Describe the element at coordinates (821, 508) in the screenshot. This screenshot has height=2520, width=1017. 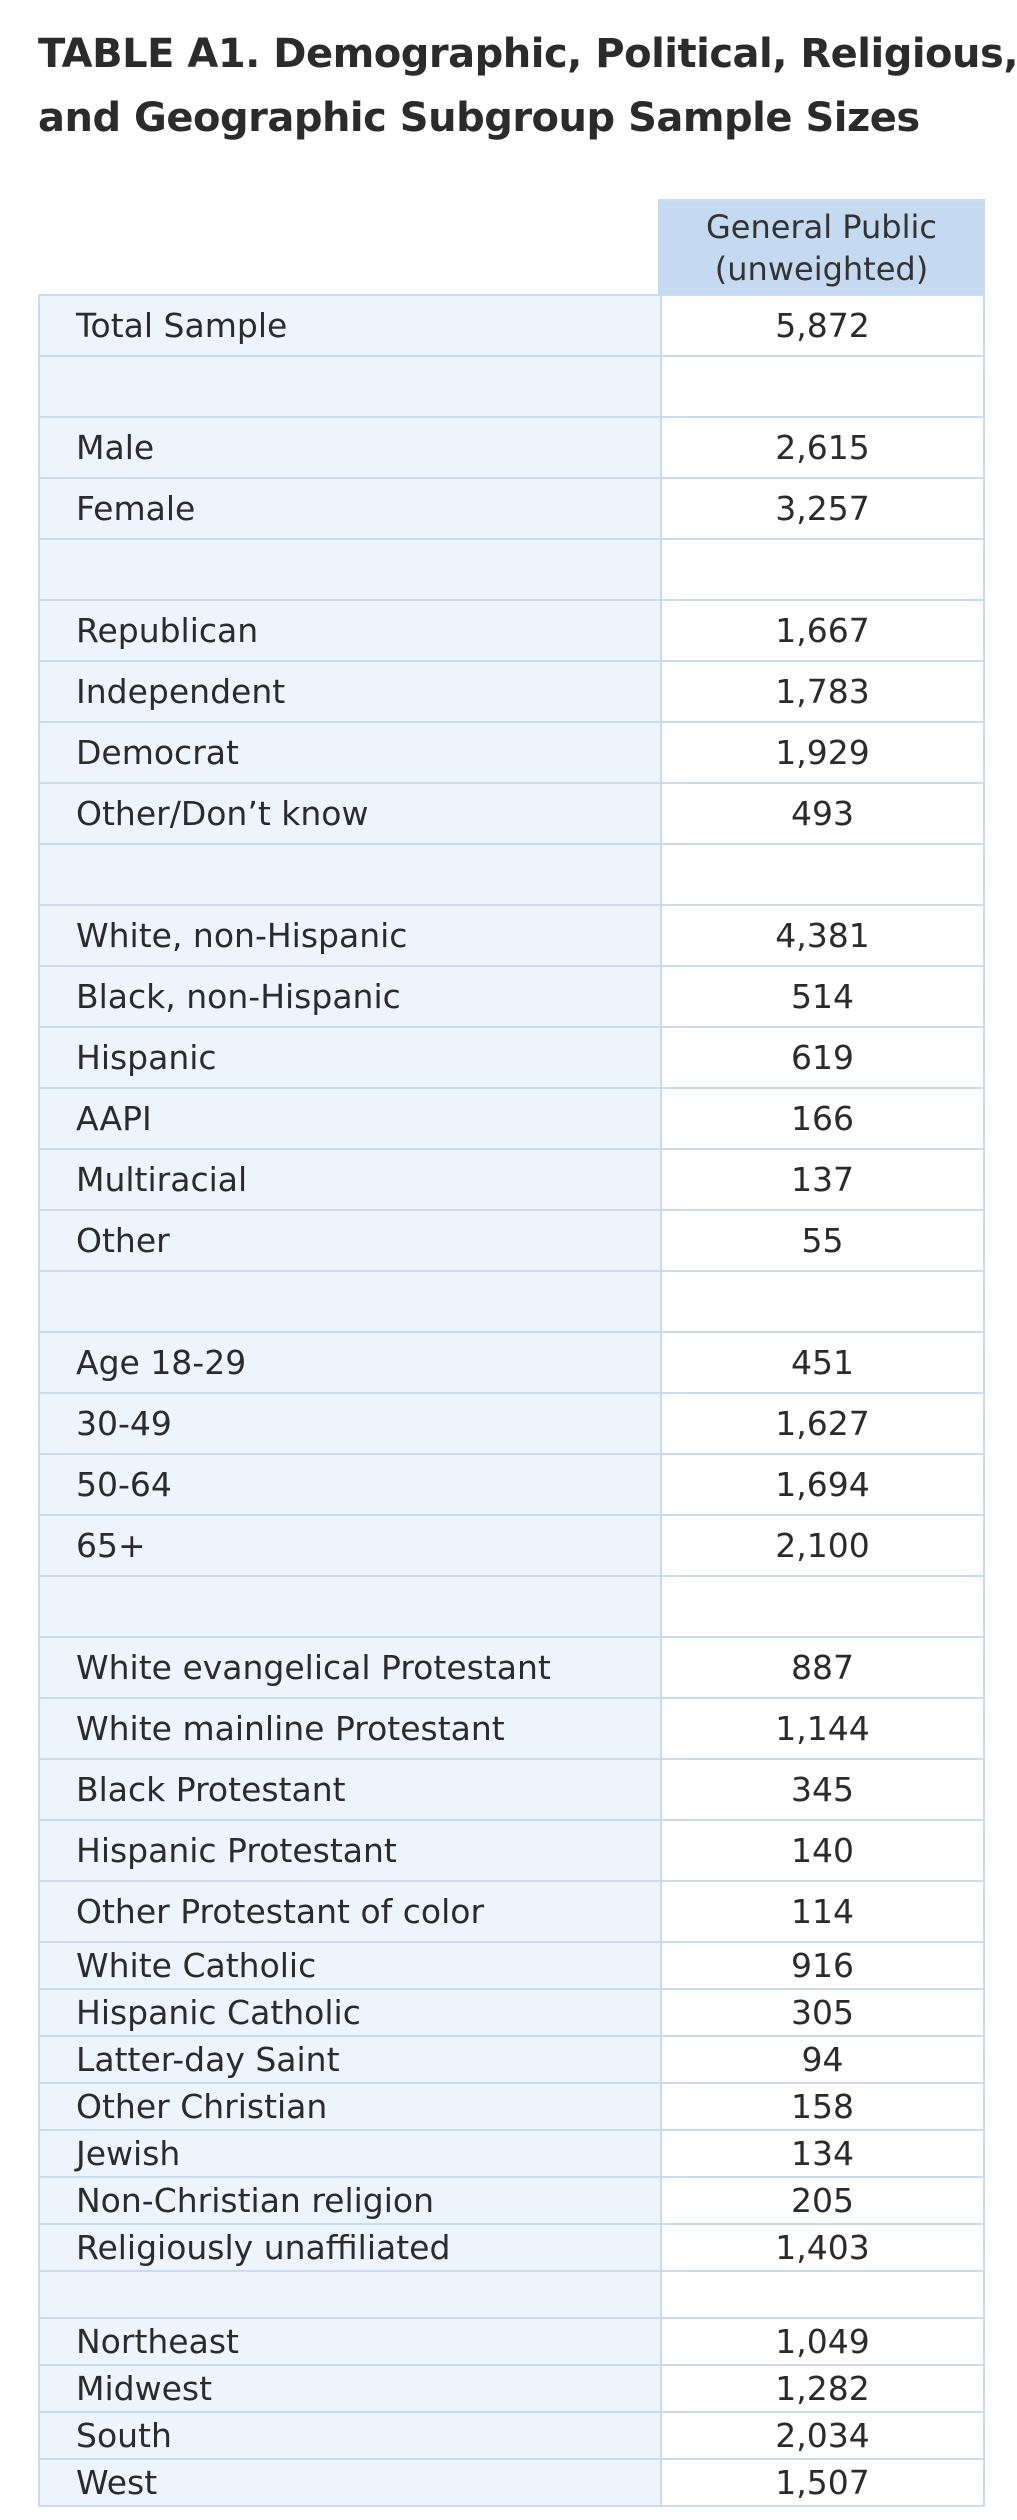
I see `row-value: 3,257` at that location.